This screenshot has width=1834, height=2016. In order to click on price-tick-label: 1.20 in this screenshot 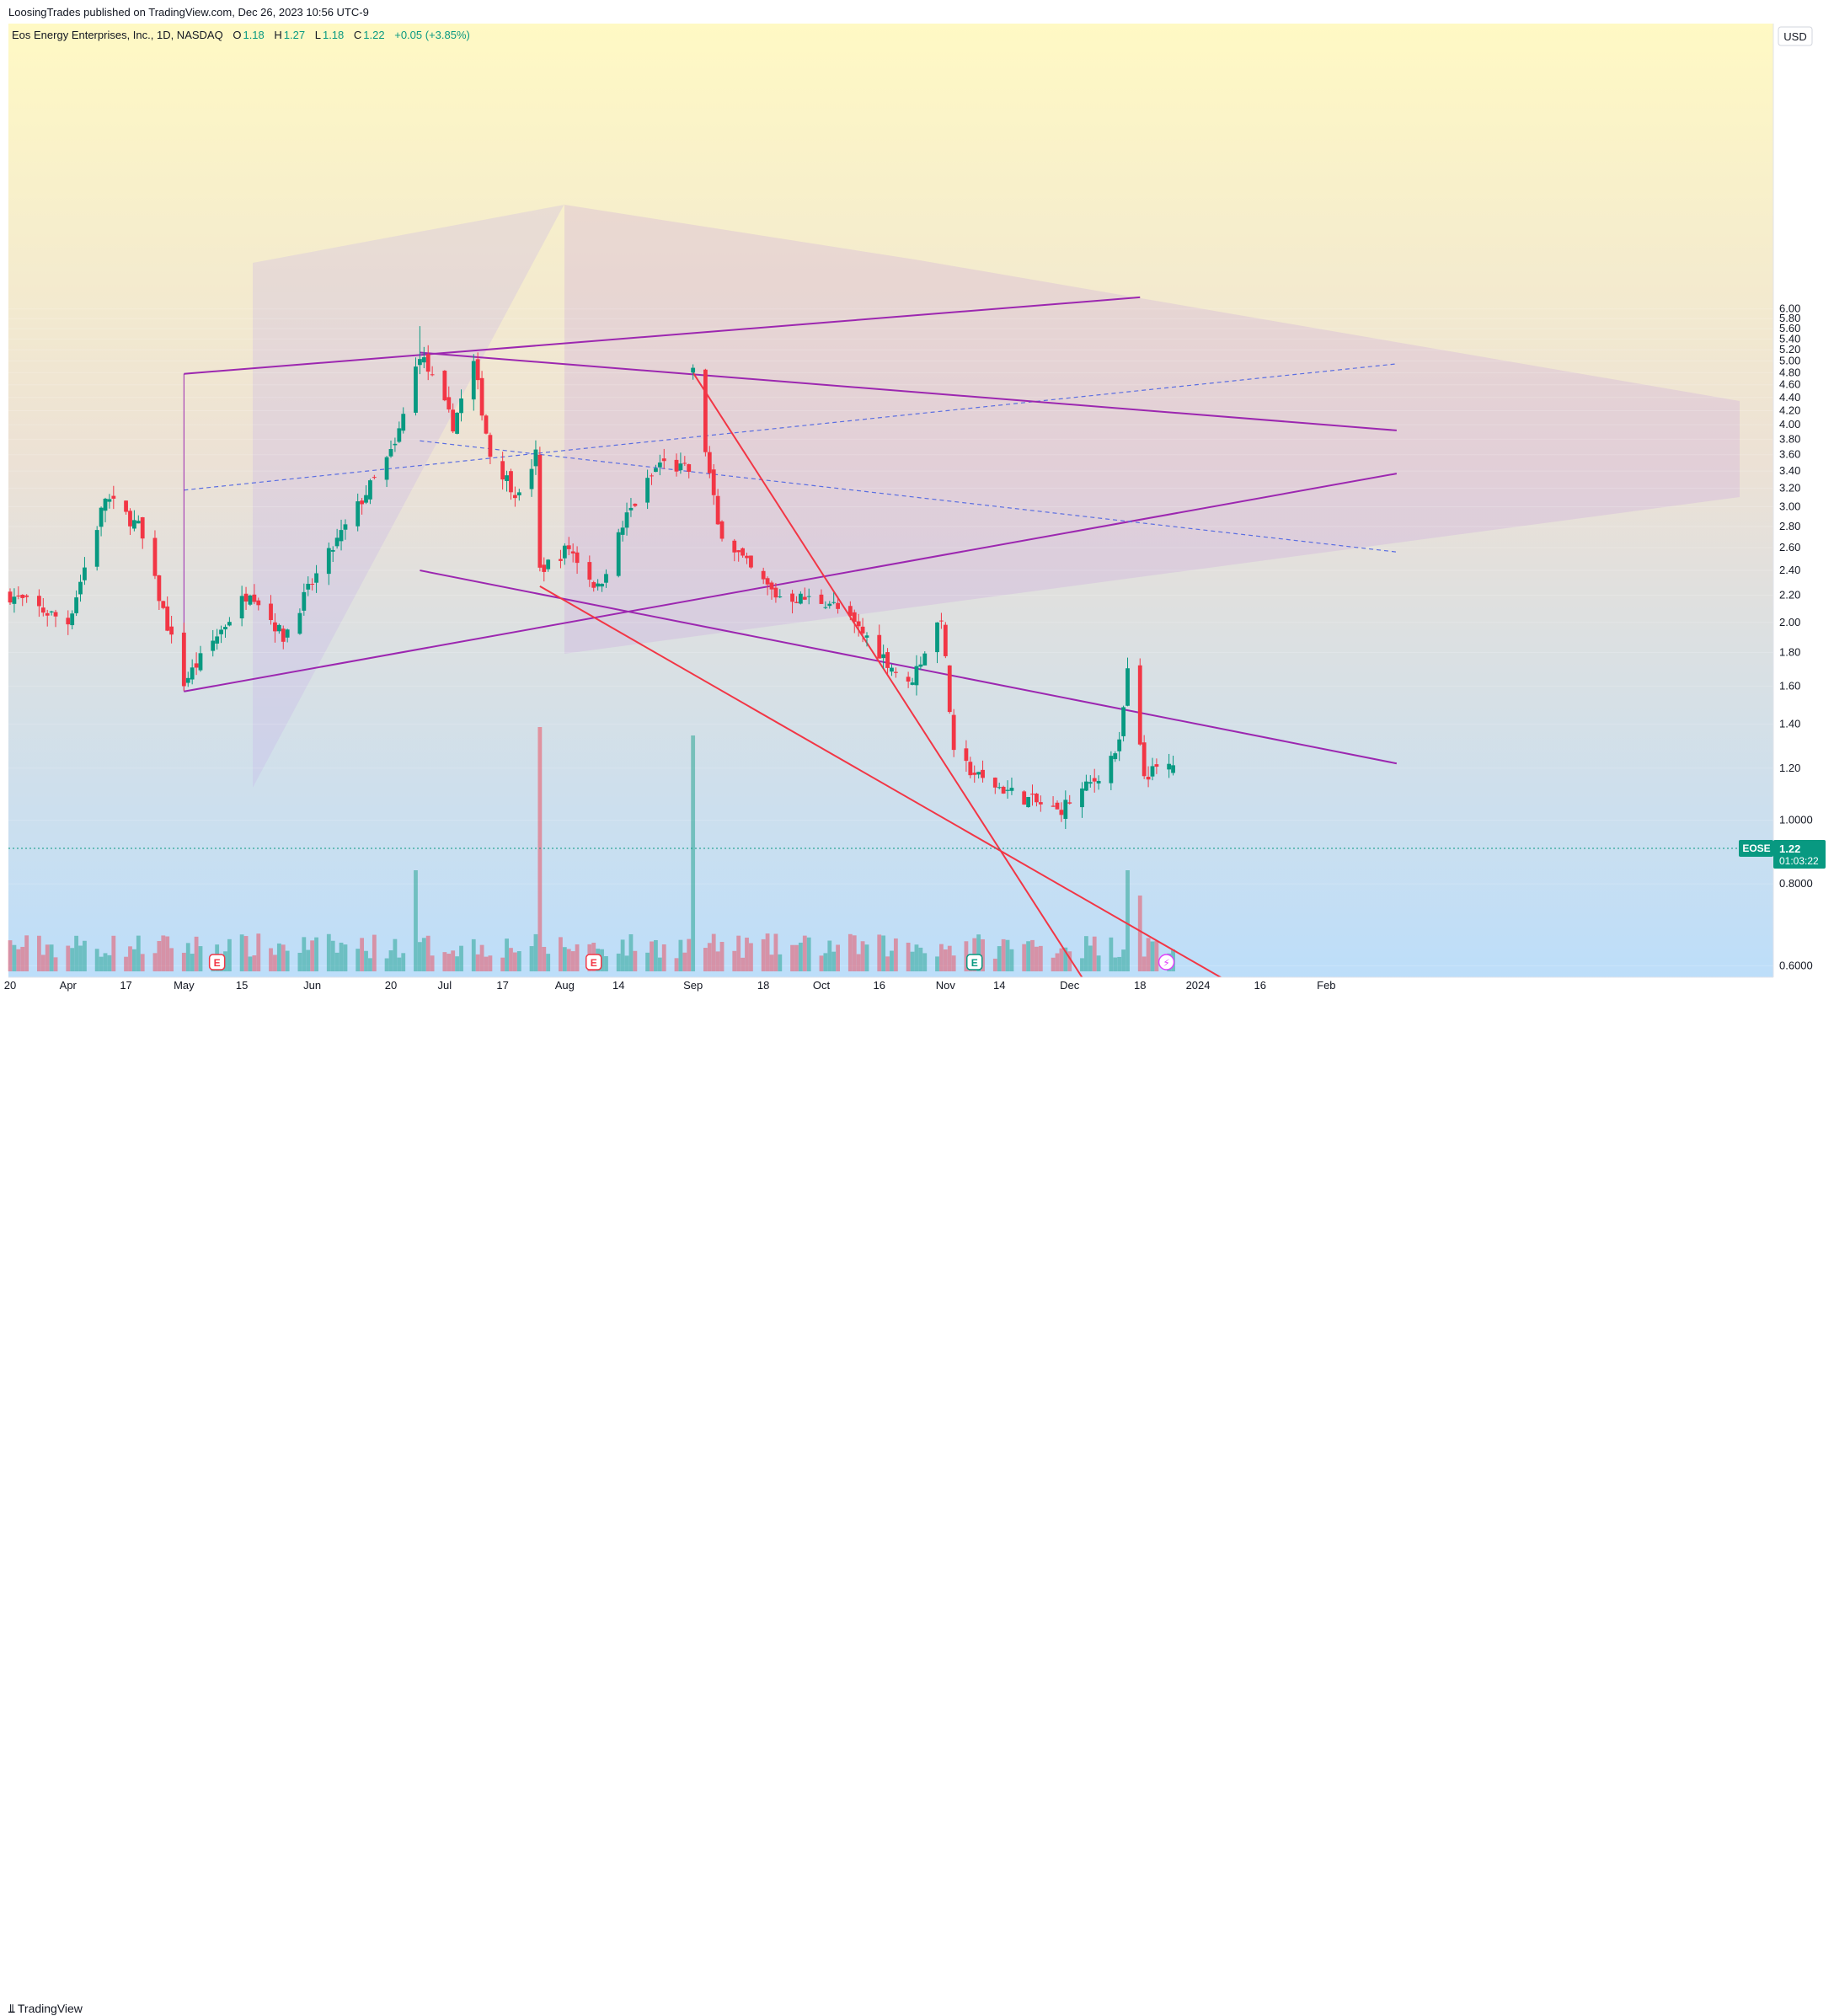, I will do `click(1789, 768)`.